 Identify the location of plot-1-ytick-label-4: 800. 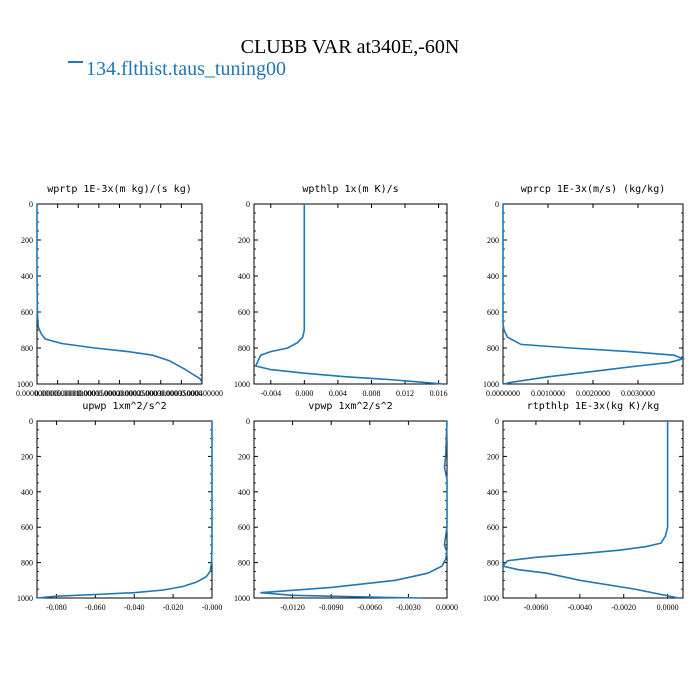
(27, 348).